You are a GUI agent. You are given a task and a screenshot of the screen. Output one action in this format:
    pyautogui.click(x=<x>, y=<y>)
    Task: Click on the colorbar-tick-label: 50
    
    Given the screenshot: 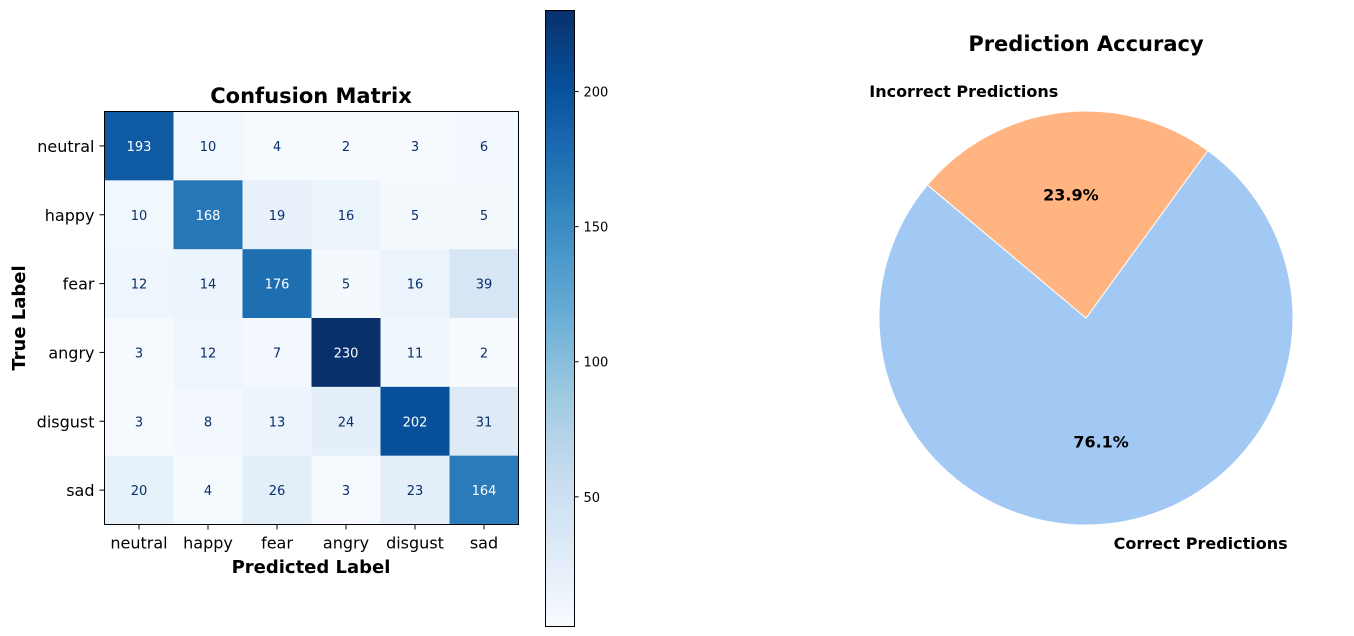 What is the action you would take?
    pyautogui.click(x=592, y=498)
    